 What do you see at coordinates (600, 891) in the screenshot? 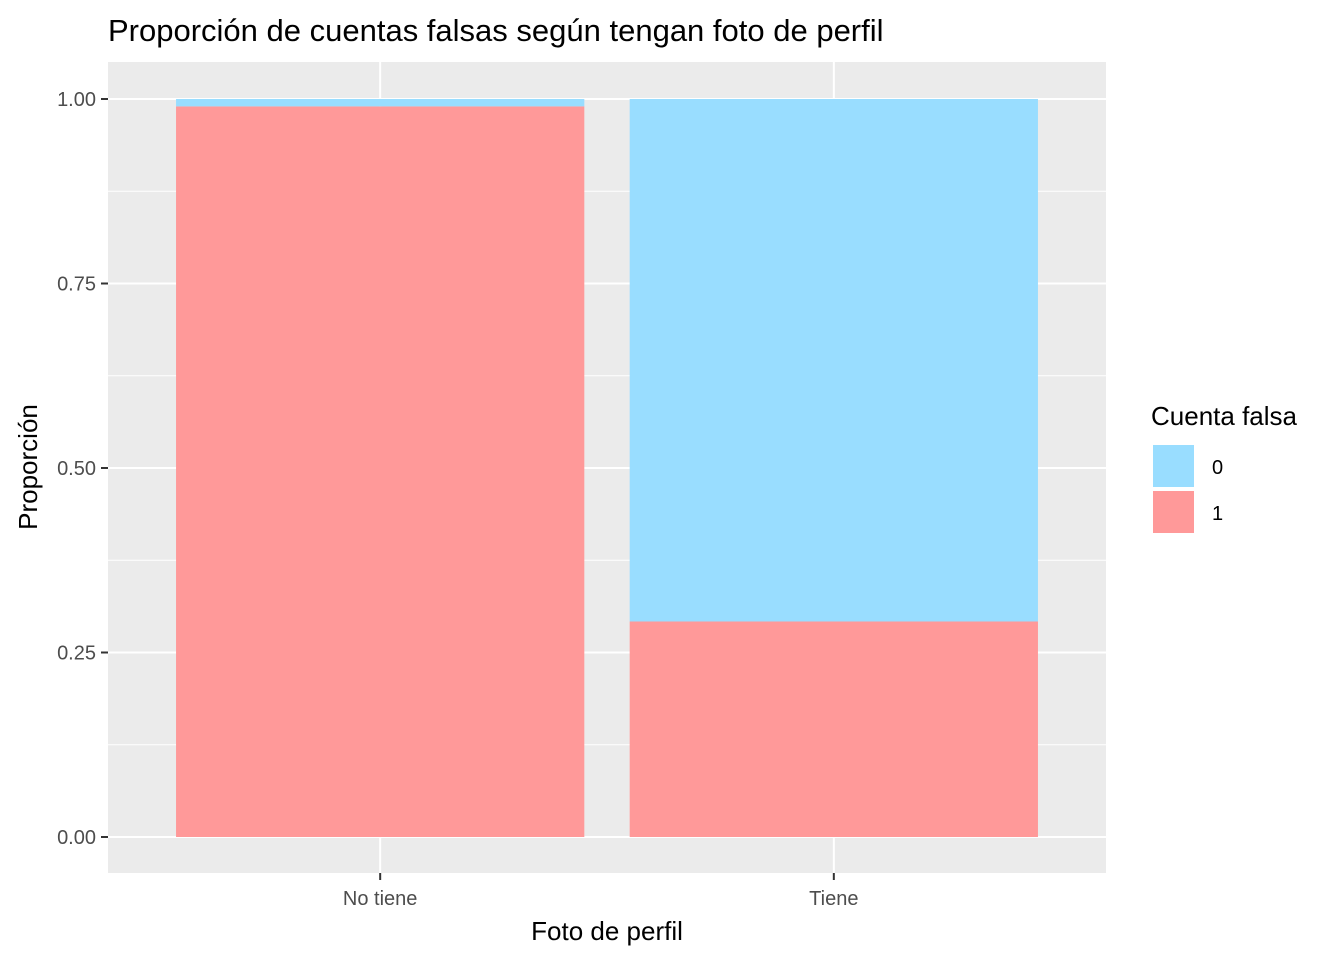
I see `x-axis: No tiene Tiene` at bounding box center [600, 891].